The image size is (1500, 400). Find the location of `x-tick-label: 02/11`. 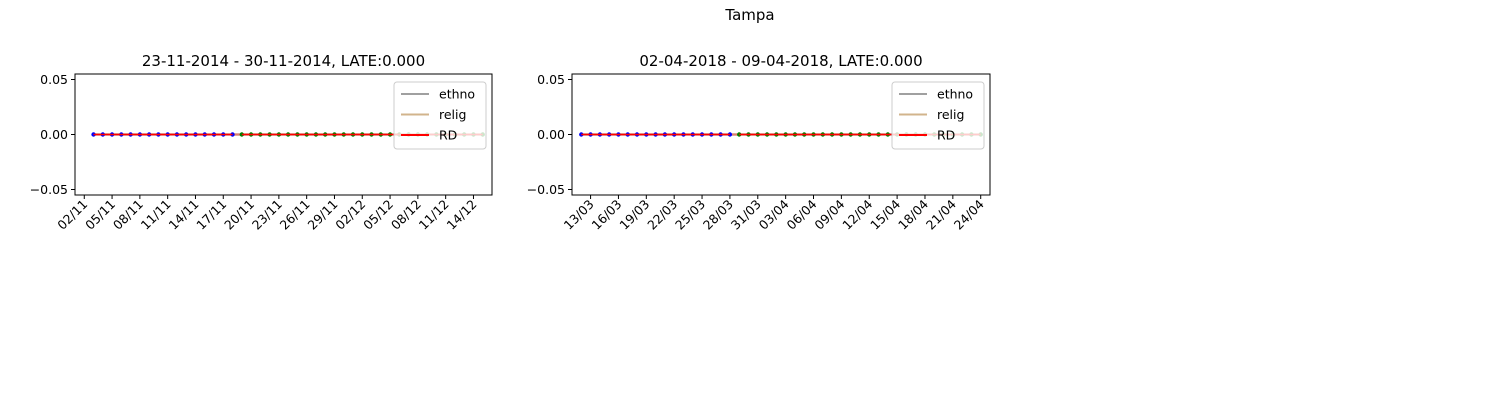

x-tick-label: 02/11 is located at coordinates (72, 215).